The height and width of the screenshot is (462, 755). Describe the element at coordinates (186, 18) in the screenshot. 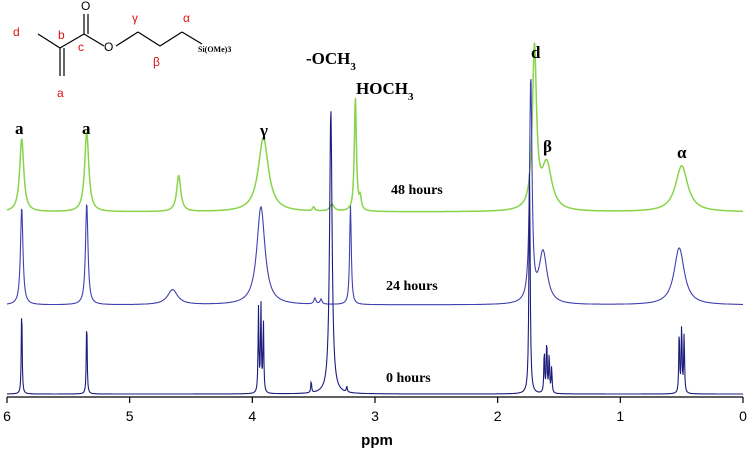

I see `mol-label-alpha: α` at that location.